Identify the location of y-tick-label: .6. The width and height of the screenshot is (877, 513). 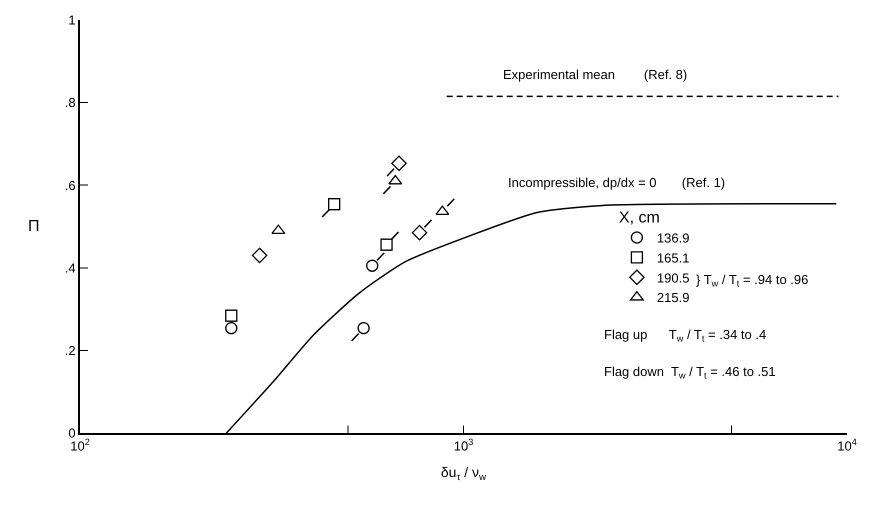
(70, 185).